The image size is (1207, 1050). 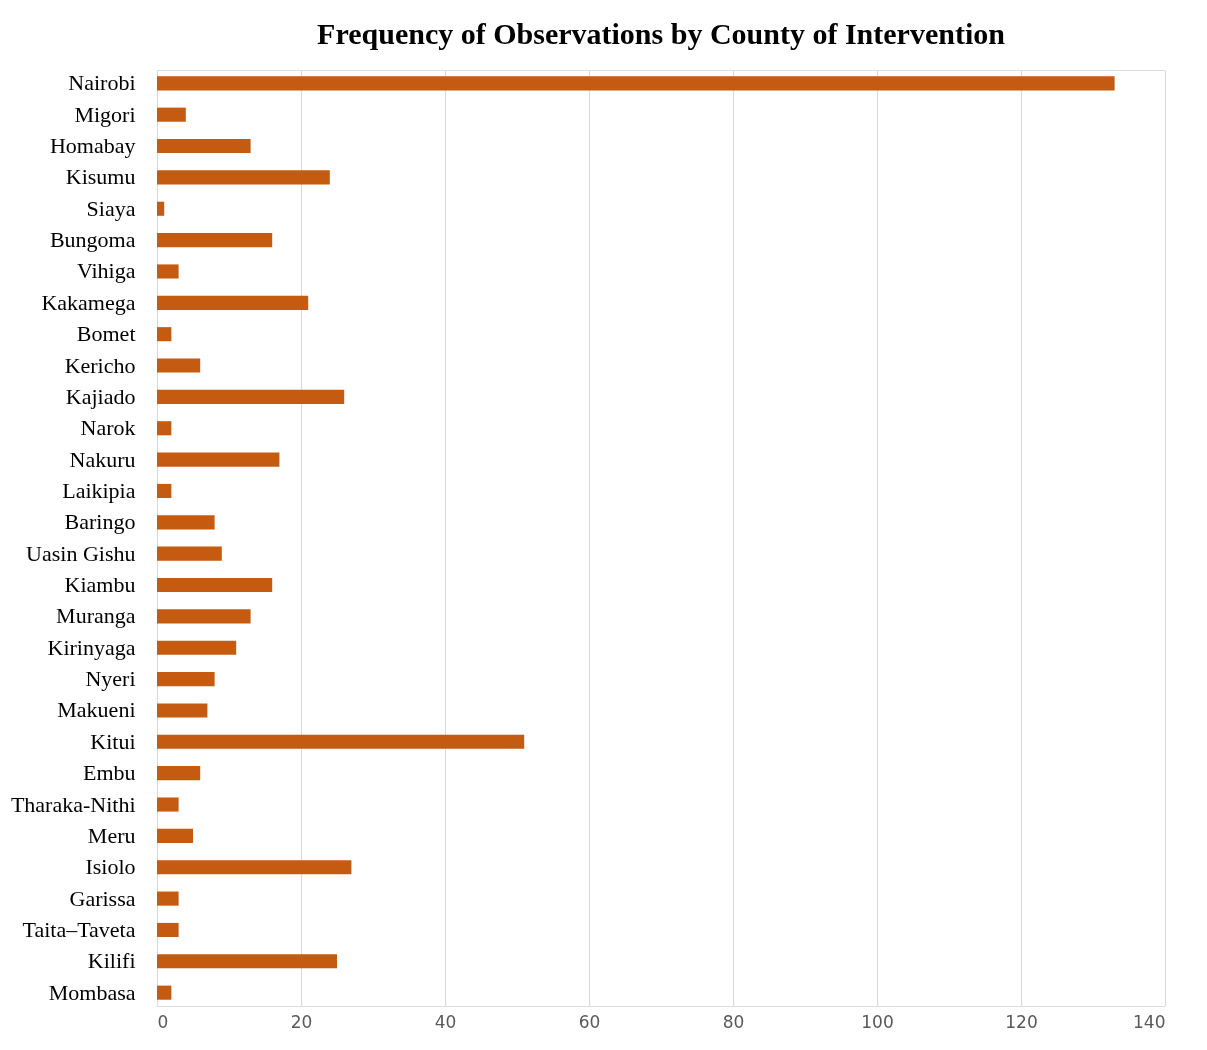 What do you see at coordinates (111, 835) in the screenshot?
I see `y-tick-label: Meru` at bounding box center [111, 835].